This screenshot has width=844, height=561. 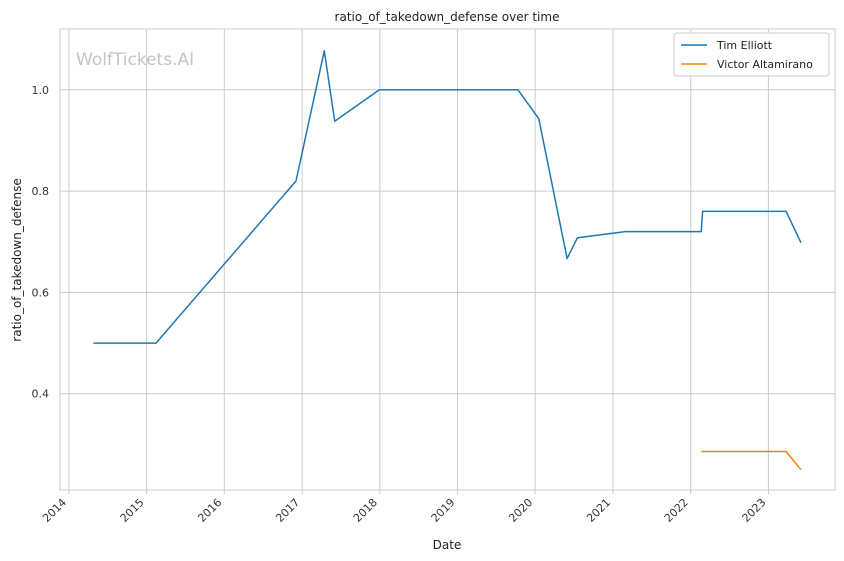 What do you see at coordinates (41, 242) in the screenshot?
I see `y-axis-ticks: 0.4 0.6 0.8 1.0` at bounding box center [41, 242].